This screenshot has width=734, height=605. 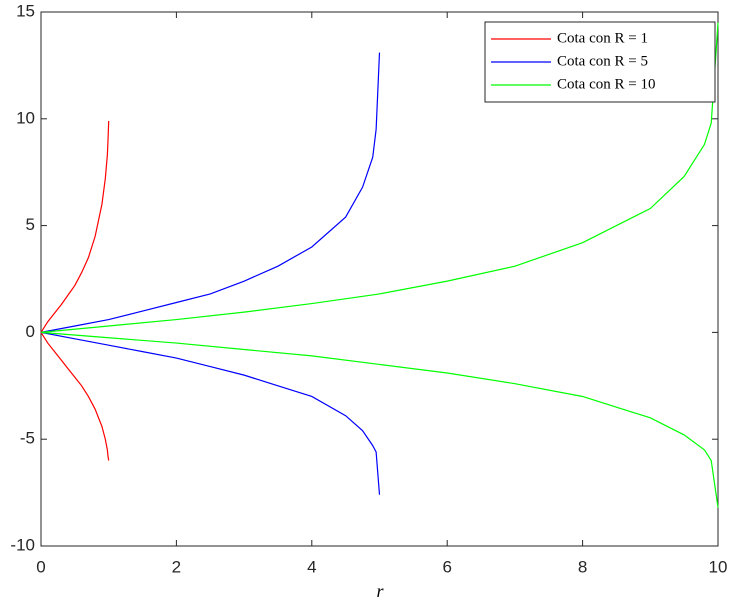 I want to click on y-tick-label: 10, so click(x=25, y=117).